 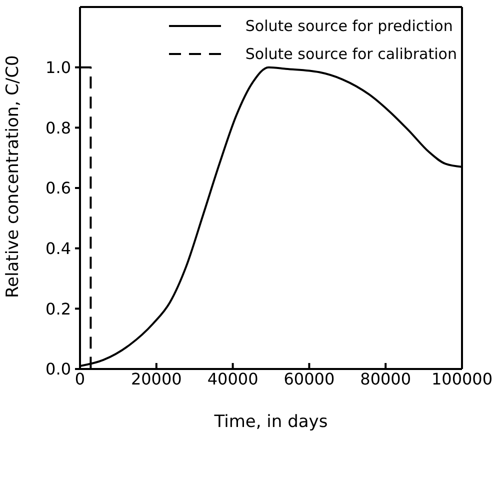 What do you see at coordinates (80, 378) in the screenshot?
I see `x-tick-label: 0` at bounding box center [80, 378].